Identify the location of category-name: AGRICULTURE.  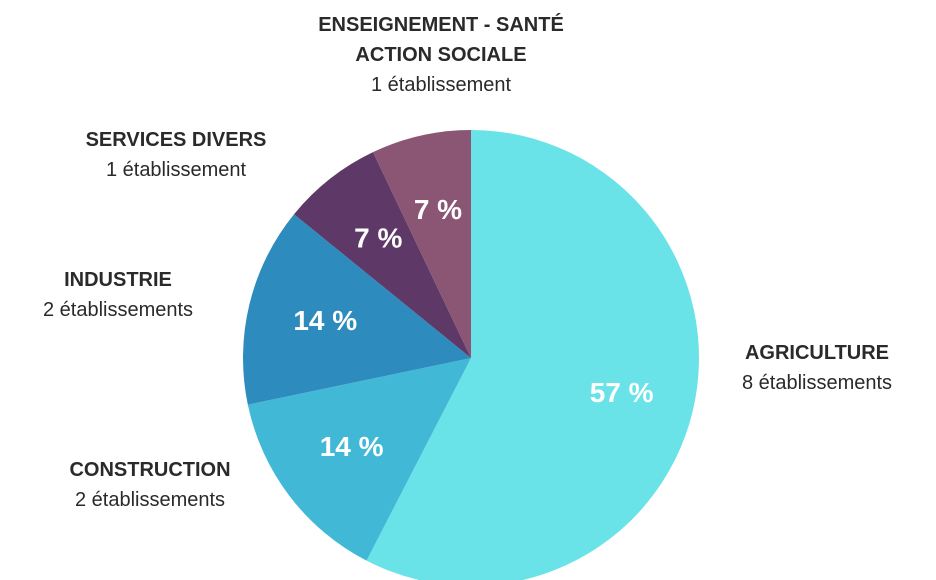
(817, 353).